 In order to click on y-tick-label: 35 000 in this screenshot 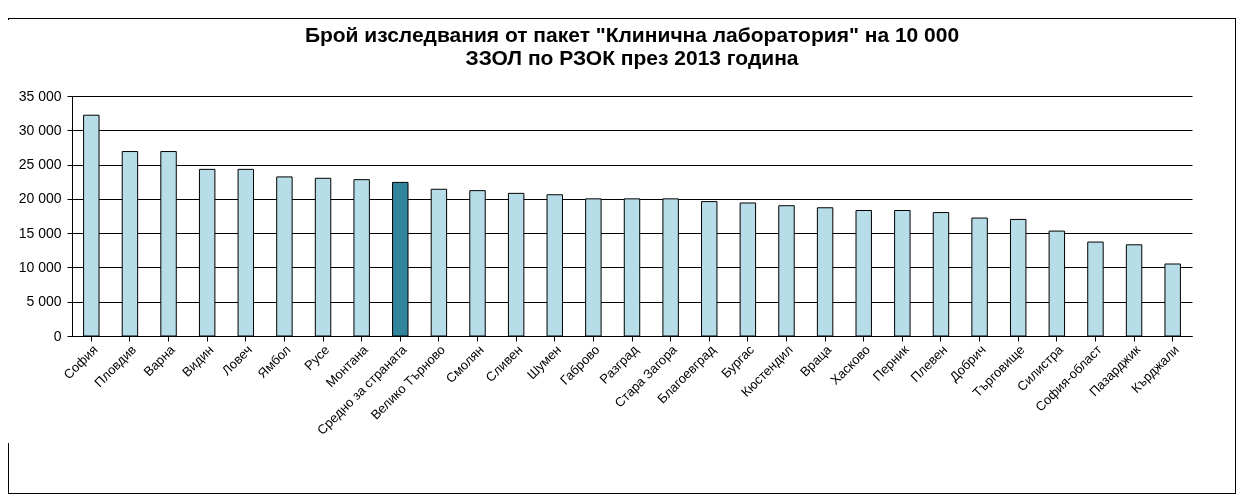, I will do `click(40, 95)`.